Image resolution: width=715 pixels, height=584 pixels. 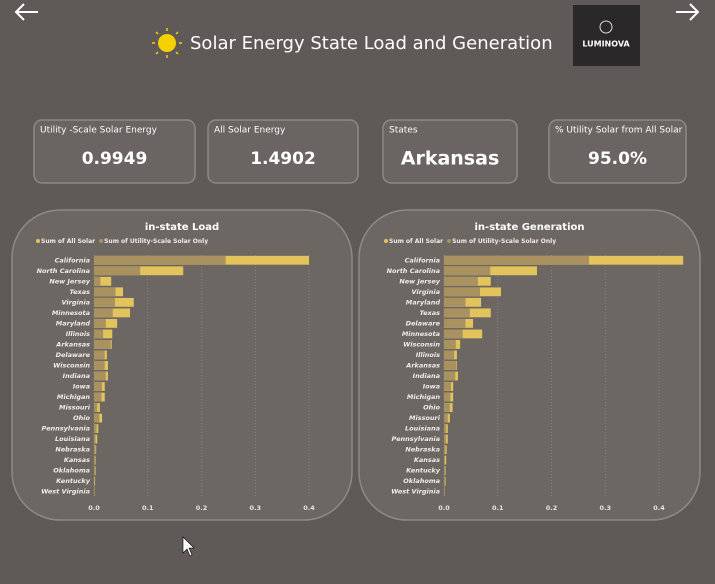 What do you see at coordinates (371, 43) in the screenshot?
I see `page-title: Solar Energy State Load and Generation` at bounding box center [371, 43].